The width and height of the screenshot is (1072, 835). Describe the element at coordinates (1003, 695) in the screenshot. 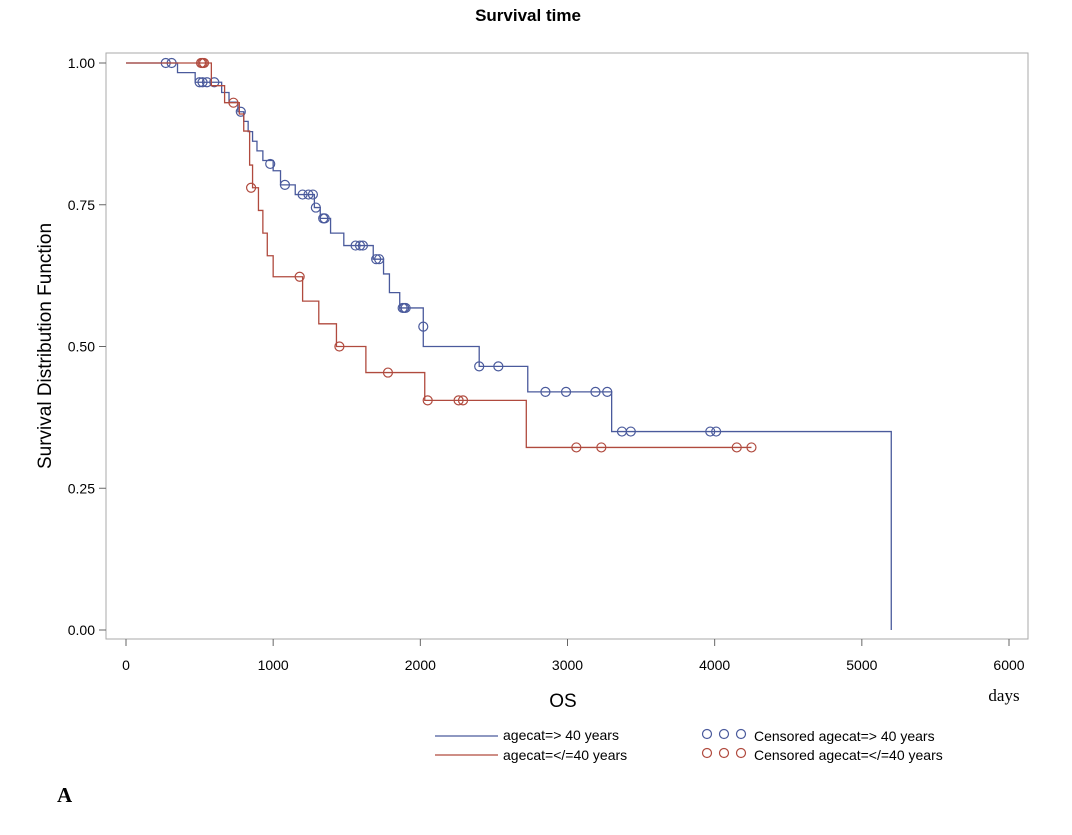

I see `x-axis-unit-label: days` at that location.